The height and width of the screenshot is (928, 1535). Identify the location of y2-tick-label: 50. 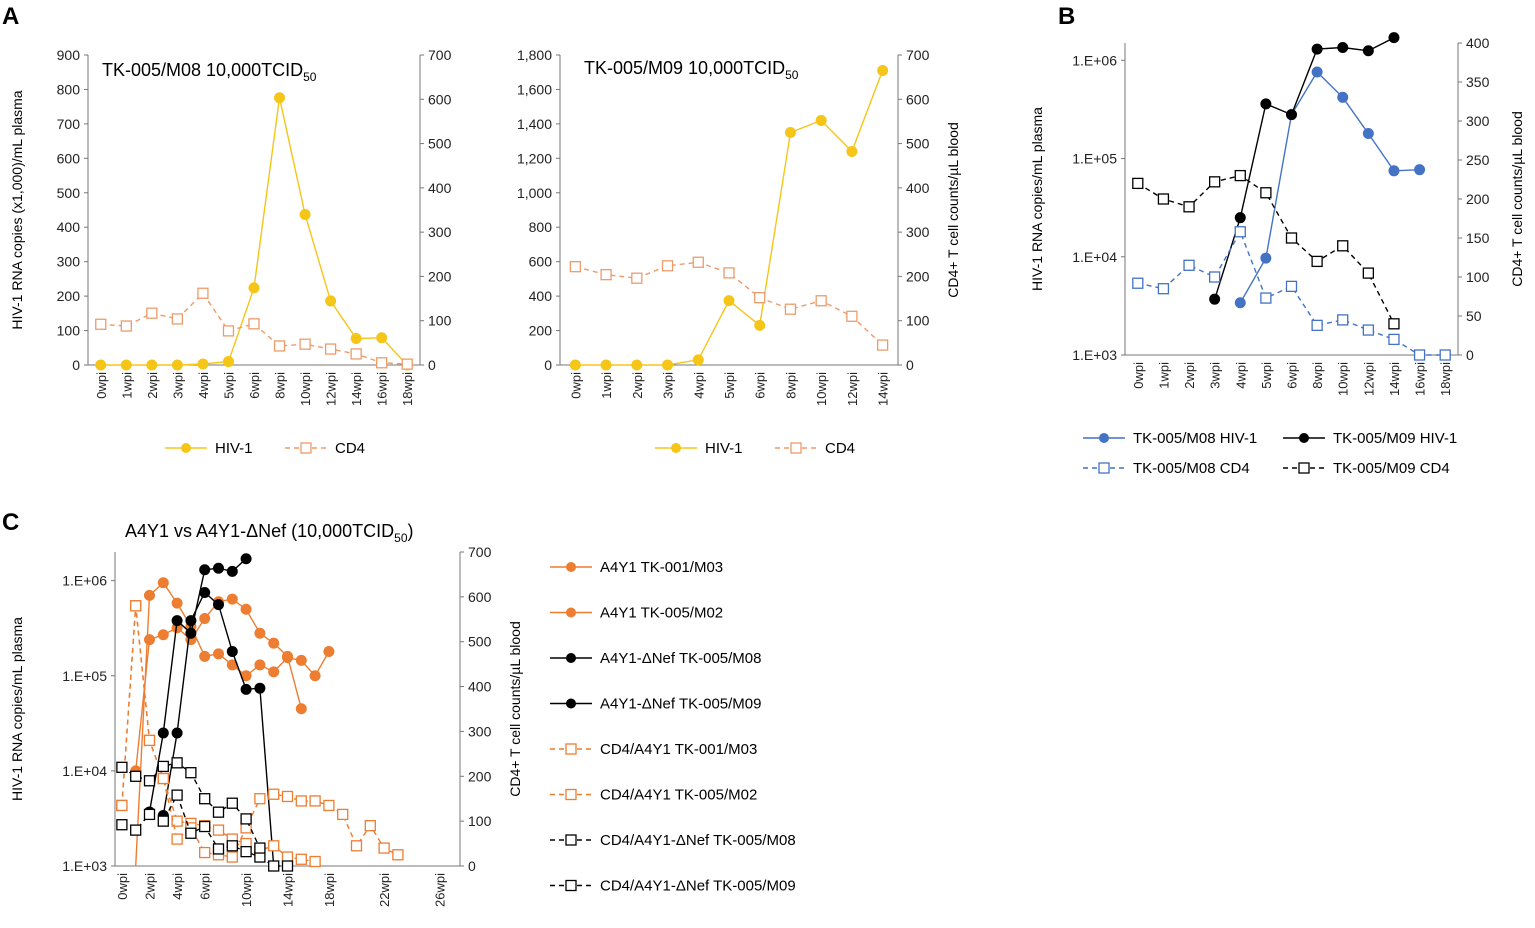
(1474, 316).